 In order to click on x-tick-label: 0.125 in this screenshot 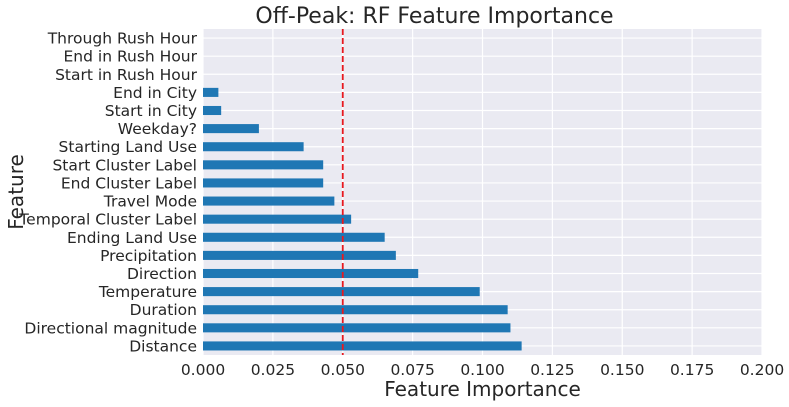, I will do `click(552, 370)`.